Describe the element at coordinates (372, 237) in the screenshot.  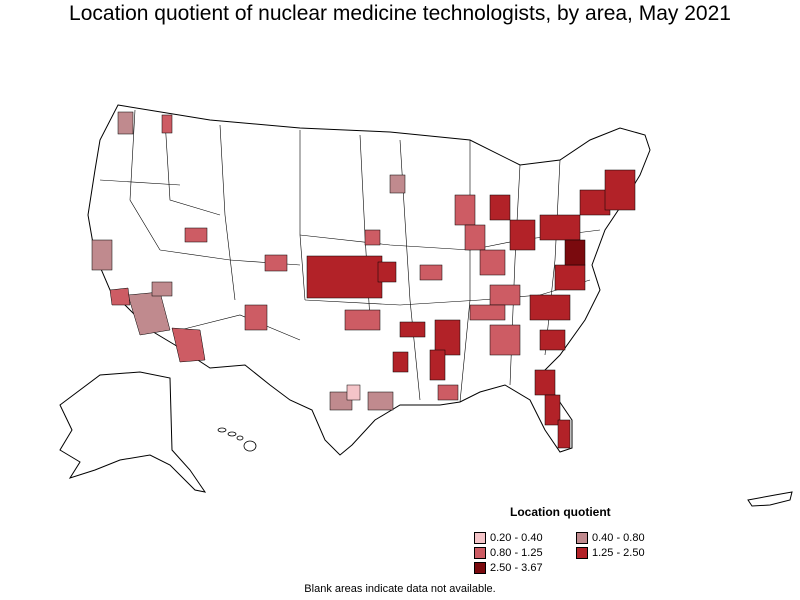
I see `area-nebraska` at that location.